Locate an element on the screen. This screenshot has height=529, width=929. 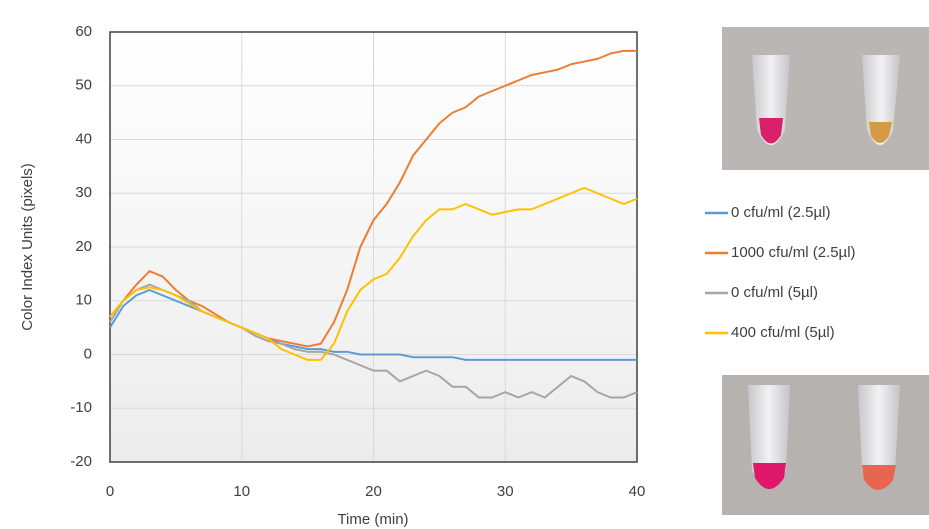
x-tick-label: 10 is located at coordinates (241, 491).